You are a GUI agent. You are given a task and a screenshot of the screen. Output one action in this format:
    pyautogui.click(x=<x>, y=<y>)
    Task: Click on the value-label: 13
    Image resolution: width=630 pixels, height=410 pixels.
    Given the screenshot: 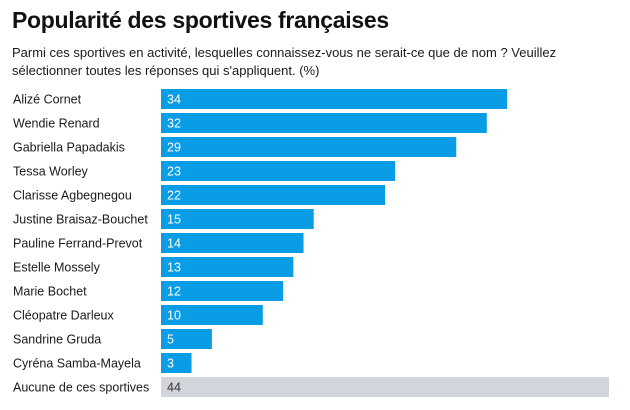 What is the action you would take?
    pyautogui.click(x=174, y=268)
    